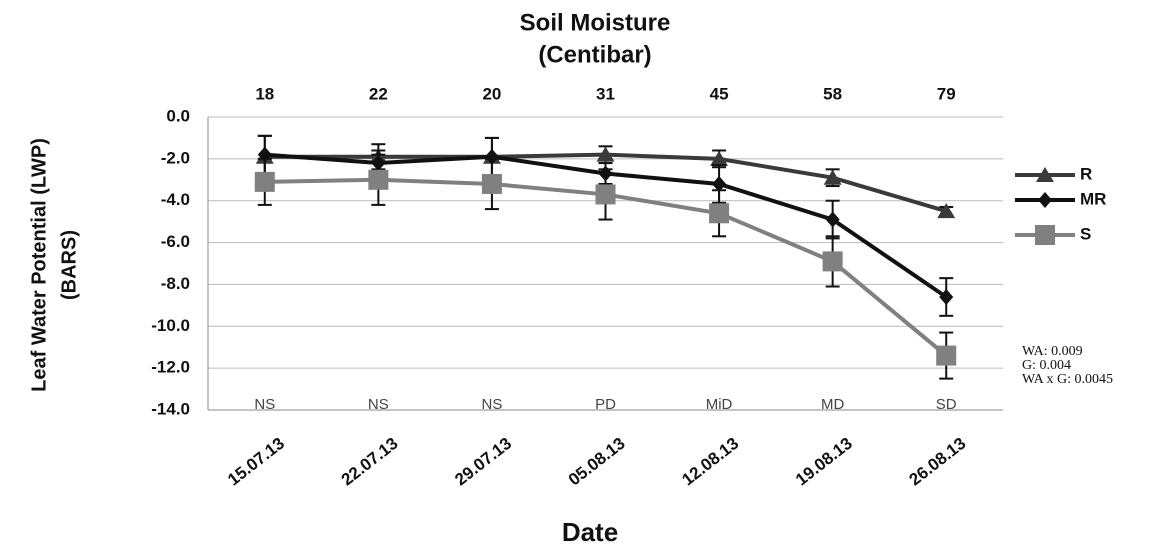 The image size is (1175, 547). What do you see at coordinates (1046, 365) in the screenshot?
I see `stat-label: G: 0.004` at bounding box center [1046, 365].